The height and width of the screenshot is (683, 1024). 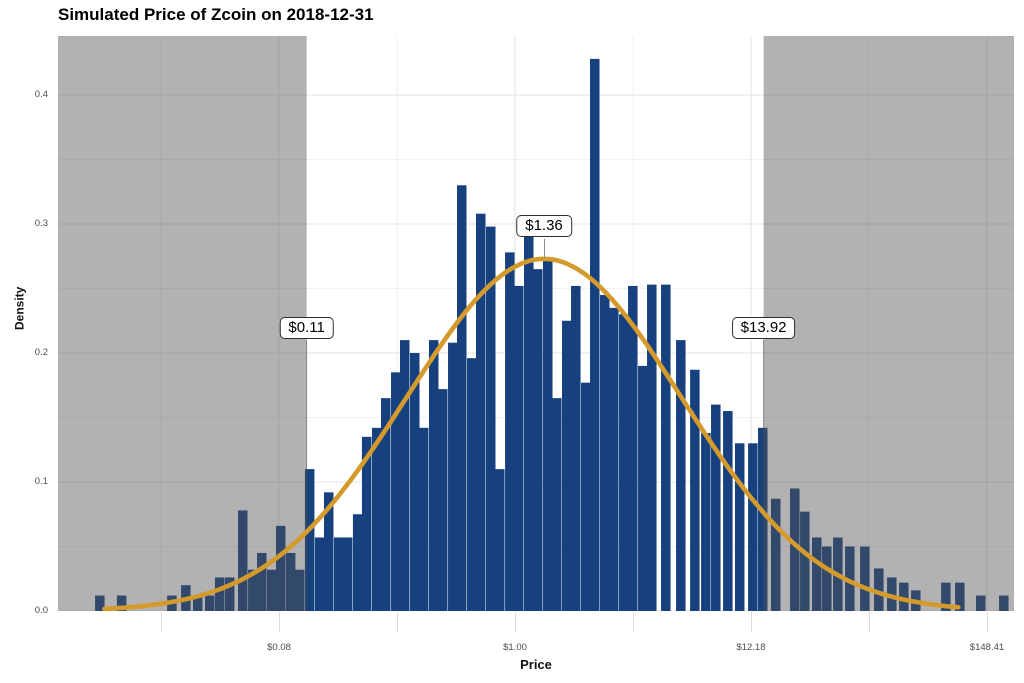 What do you see at coordinates (763, 328) in the screenshot?
I see `price-annotation-label: $13.92` at bounding box center [763, 328].